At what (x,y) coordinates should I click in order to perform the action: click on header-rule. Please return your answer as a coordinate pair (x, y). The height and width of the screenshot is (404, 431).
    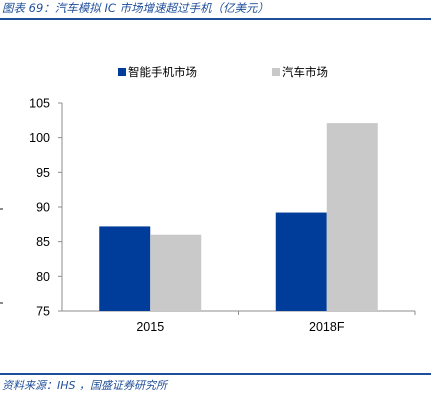
    Looking at the image, I should click on (215, 19).